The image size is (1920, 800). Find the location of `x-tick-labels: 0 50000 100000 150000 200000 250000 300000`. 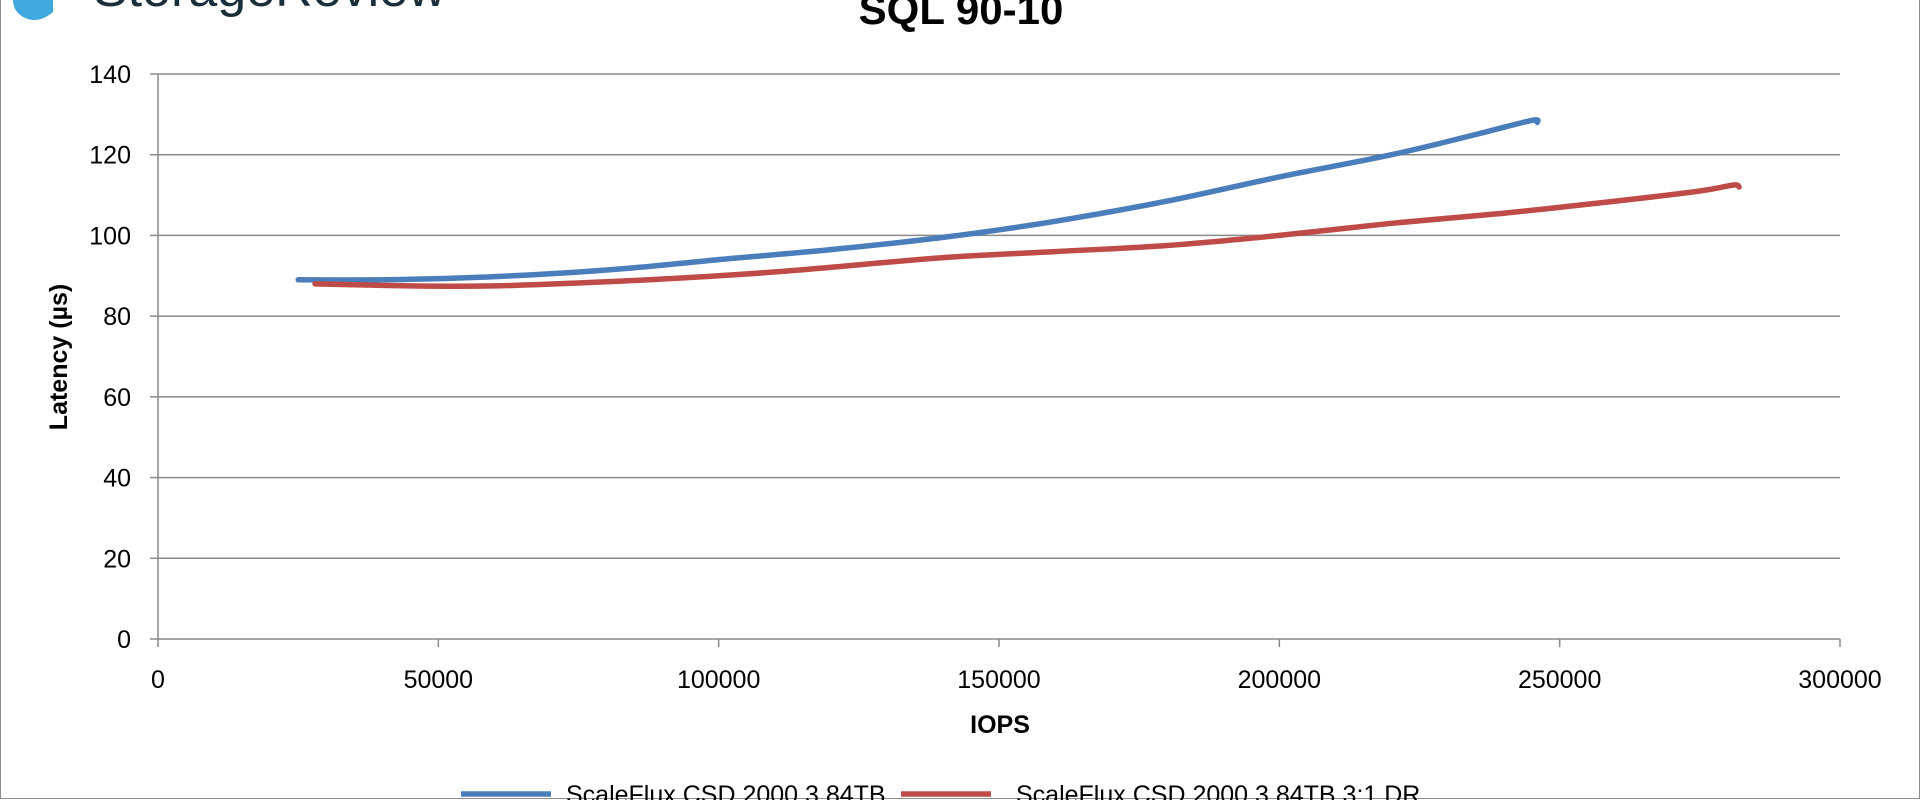

x-tick-labels: 0 50000 100000 150000 200000 250000 300000 is located at coordinates (1016, 680).